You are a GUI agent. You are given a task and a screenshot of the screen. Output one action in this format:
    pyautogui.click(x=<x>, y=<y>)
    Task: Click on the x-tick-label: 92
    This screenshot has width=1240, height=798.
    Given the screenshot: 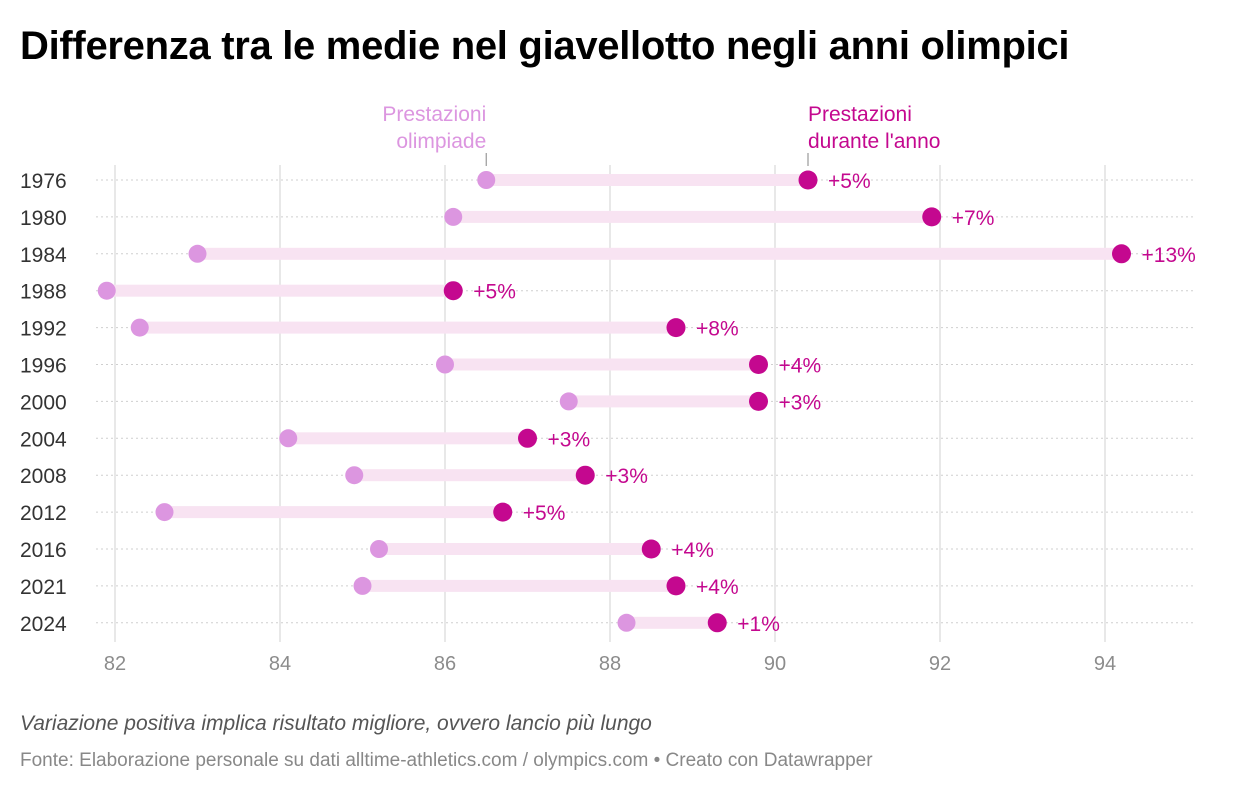 What is the action you would take?
    pyautogui.click(x=940, y=664)
    